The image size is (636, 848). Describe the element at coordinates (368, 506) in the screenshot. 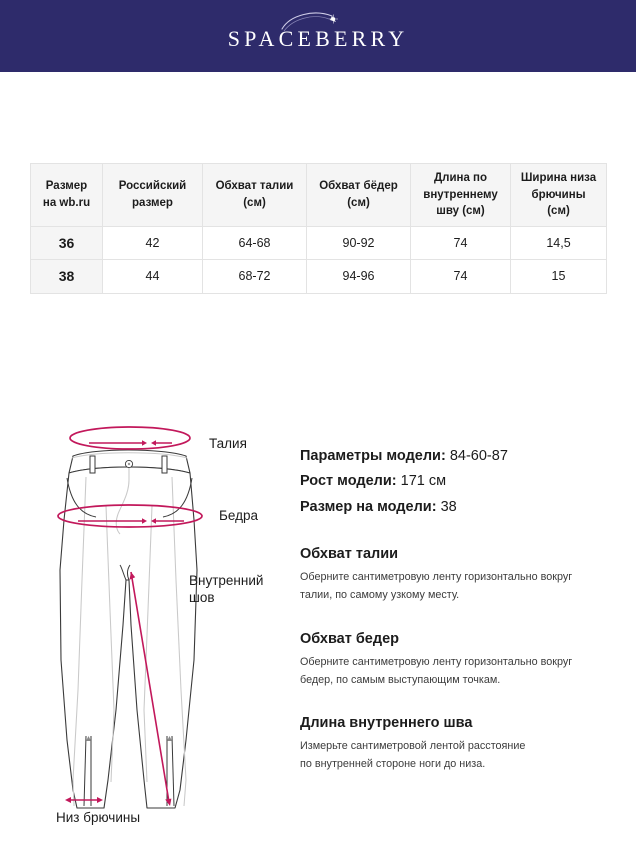

I see `model-size-label: Размер на модели:` at that location.